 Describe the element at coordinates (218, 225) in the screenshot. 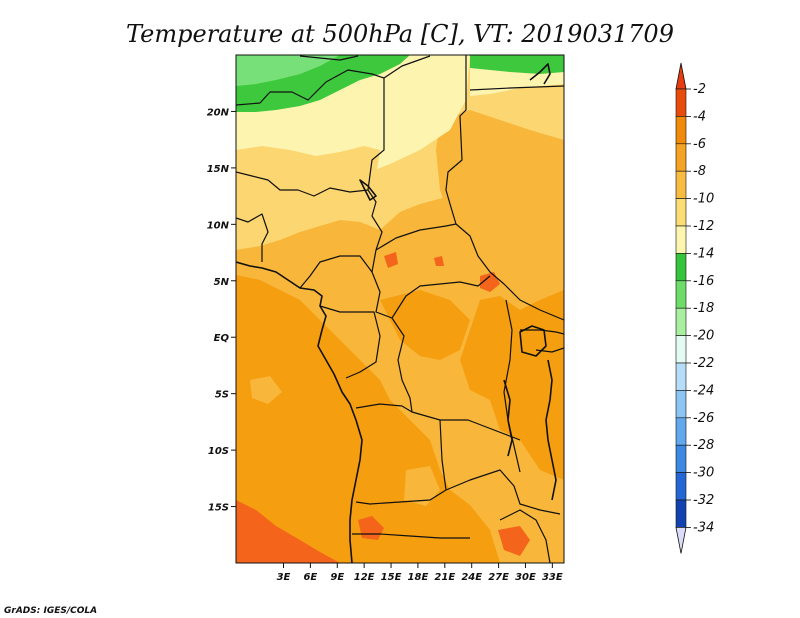

I see `lat-tick-label: 10N` at that location.